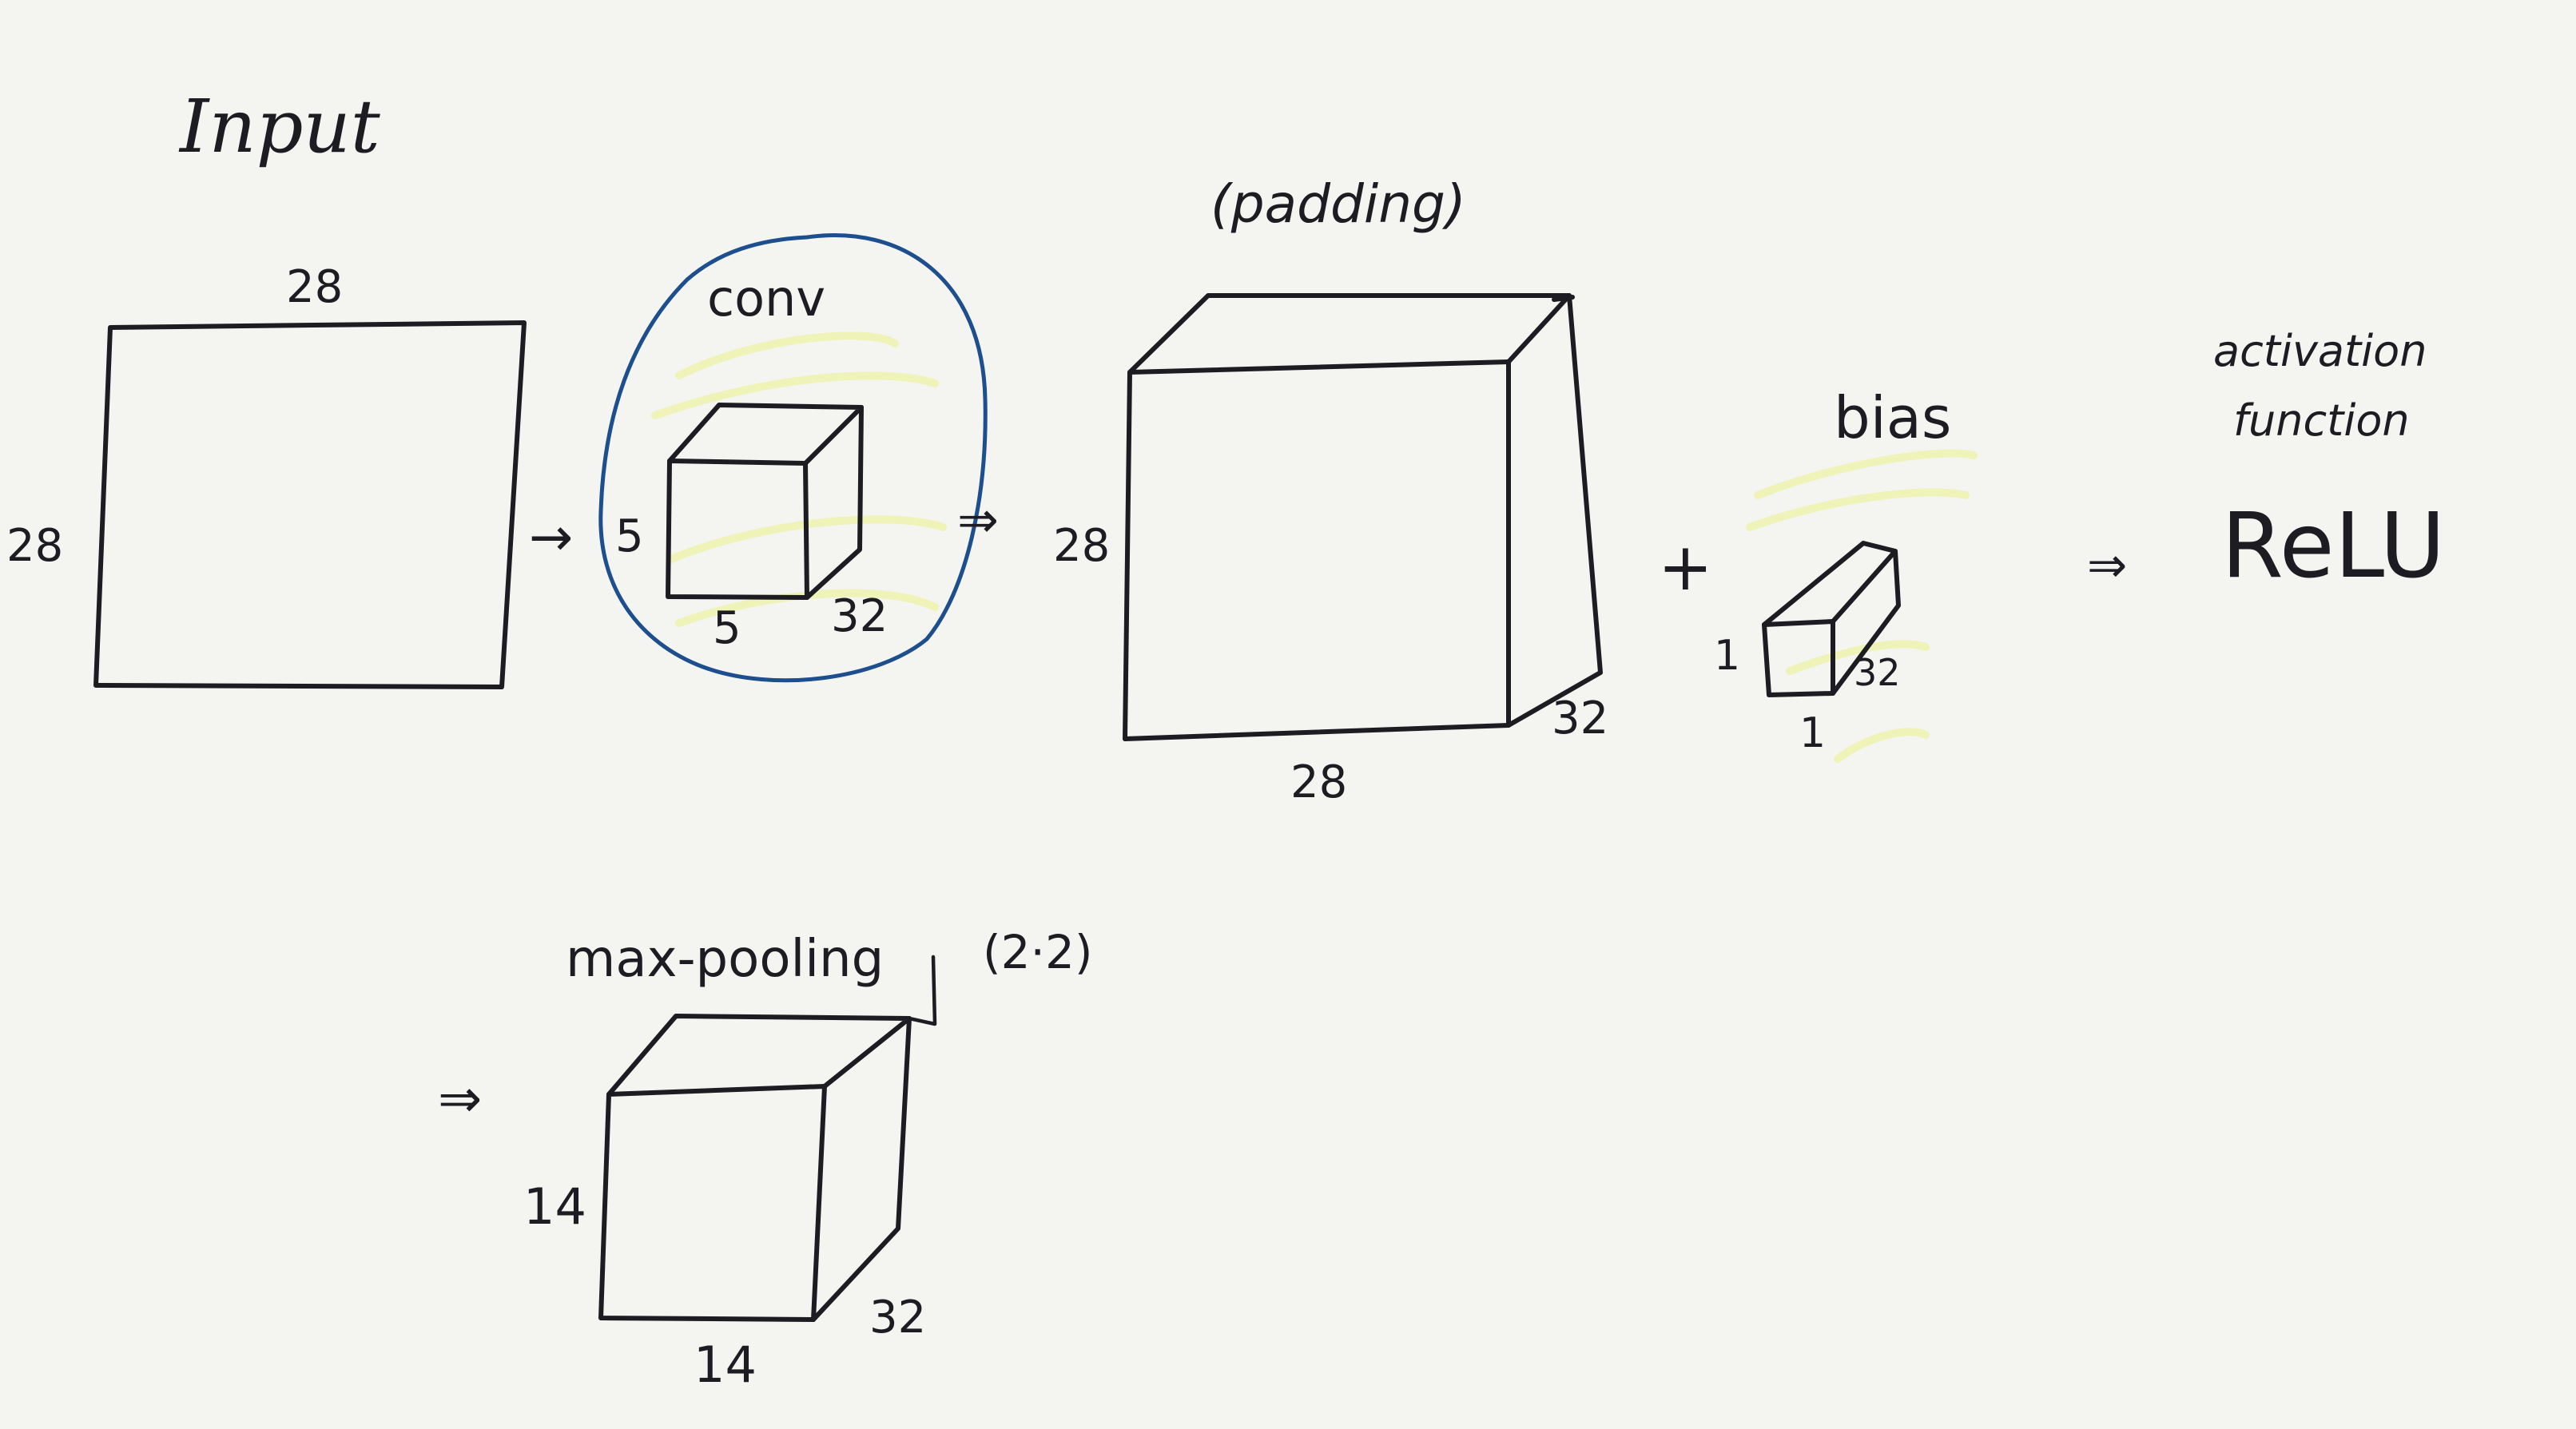  I want to click on bias-highlight, so click(1862, 606).